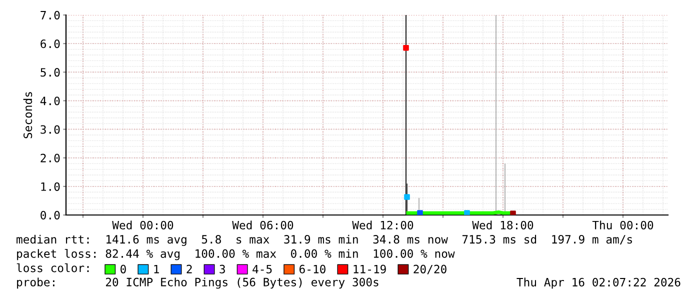 This screenshot has width=697, height=297. What do you see at coordinates (313, 269) in the screenshot?
I see `legend-label: 6-10` at bounding box center [313, 269].